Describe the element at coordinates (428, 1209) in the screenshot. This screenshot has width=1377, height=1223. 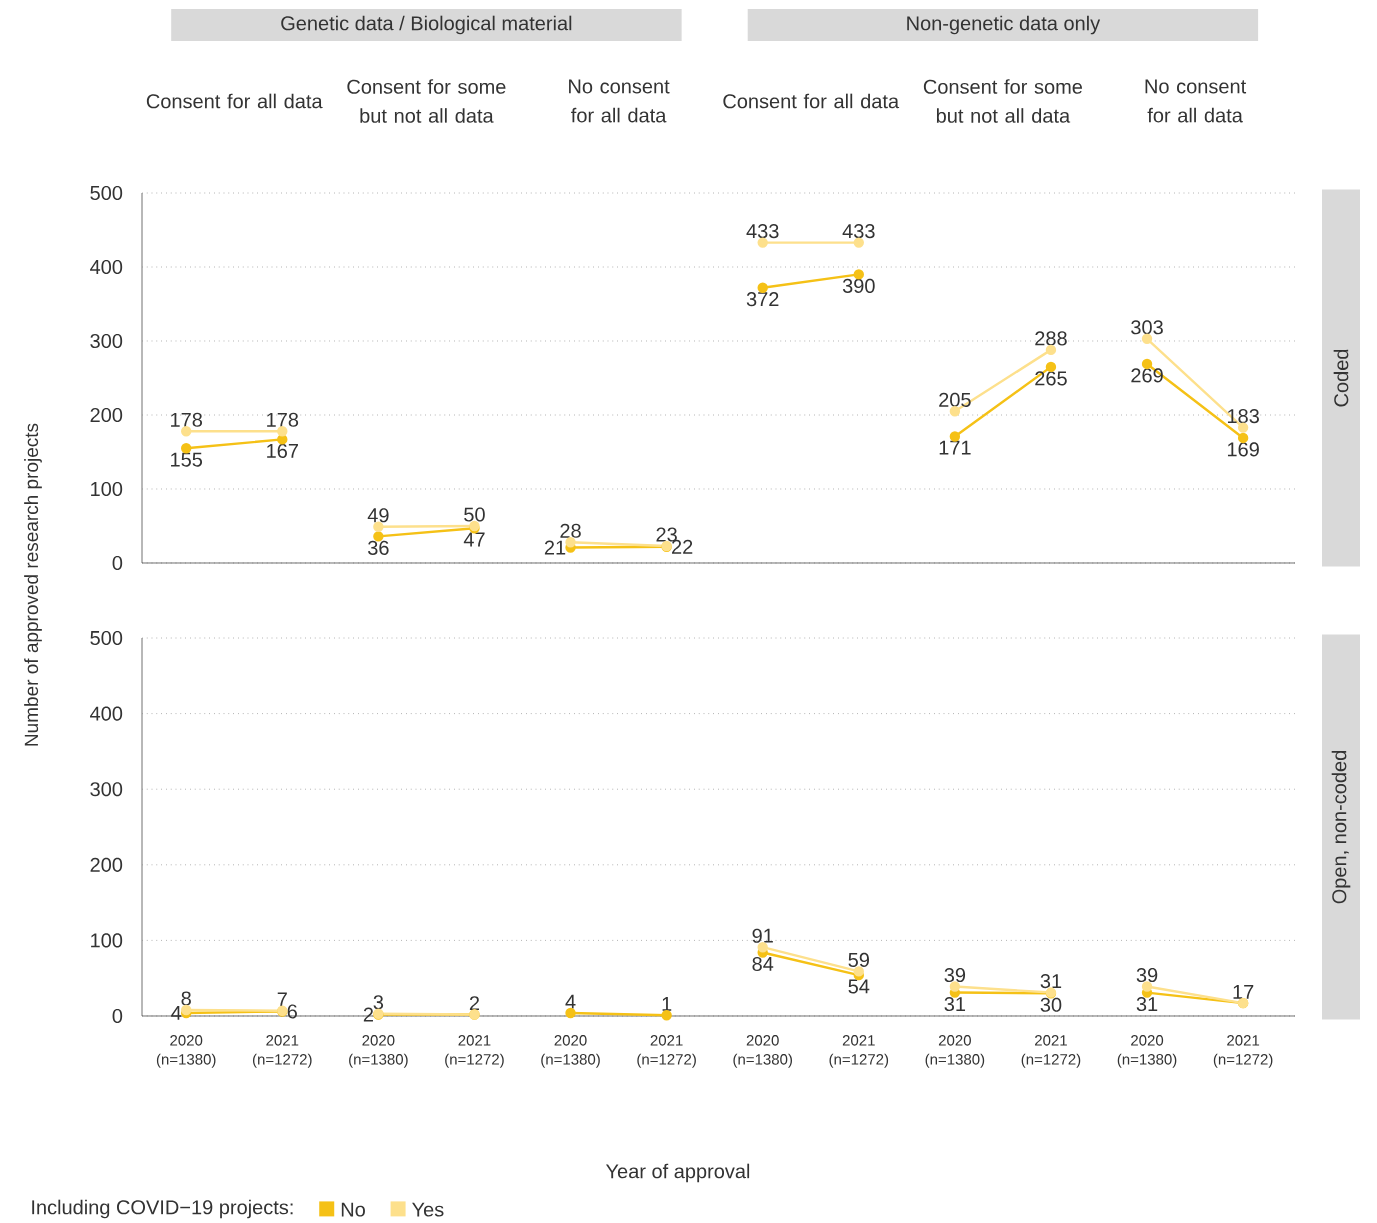
I see `legend-label: Yes` at that location.